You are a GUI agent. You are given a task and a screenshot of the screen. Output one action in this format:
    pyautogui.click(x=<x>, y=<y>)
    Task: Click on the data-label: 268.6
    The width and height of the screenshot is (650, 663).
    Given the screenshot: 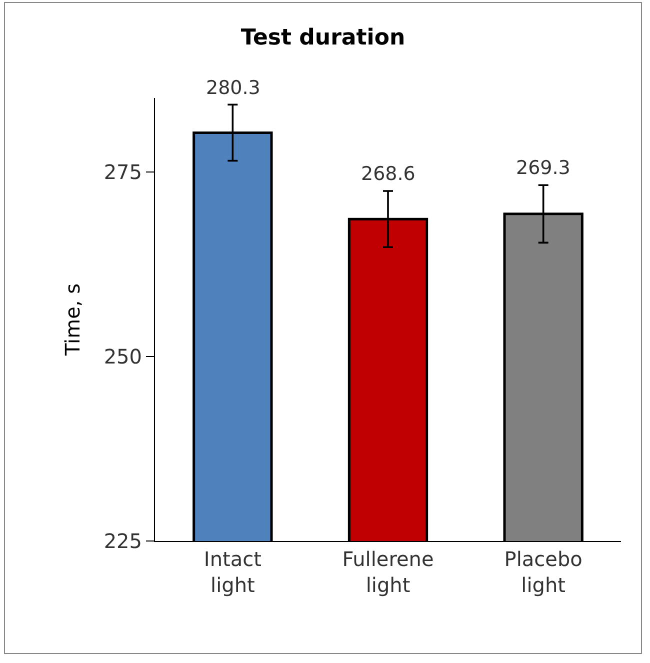 What is the action you would take?
    pyautogui.click(x=388, y=174)
    